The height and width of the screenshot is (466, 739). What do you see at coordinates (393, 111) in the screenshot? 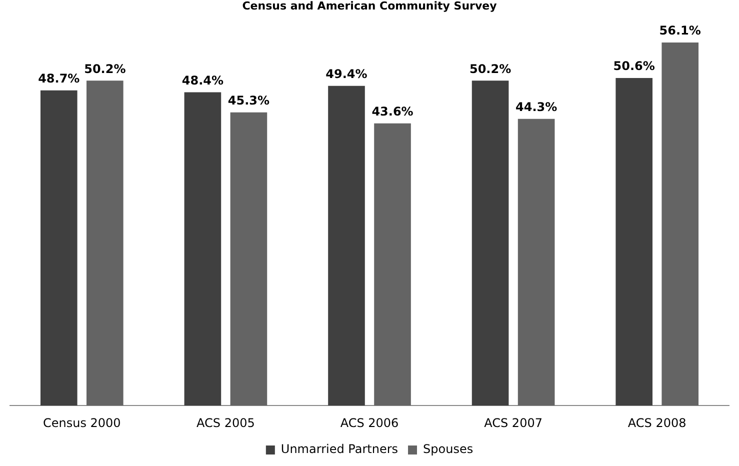
I see `data-label: 43.6%` at bounding box center [393, 111].